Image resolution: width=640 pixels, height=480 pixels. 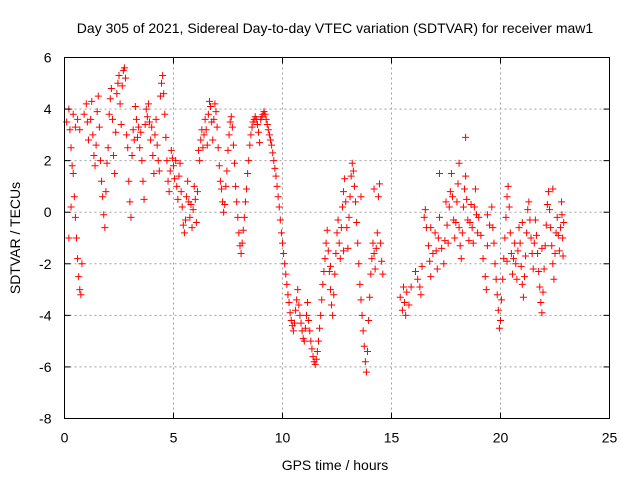 What do you see at coordinates (335, 465) in the screenshot?
I see `x-axis-title: GPS time / hours` at bounding box center [335, 465].